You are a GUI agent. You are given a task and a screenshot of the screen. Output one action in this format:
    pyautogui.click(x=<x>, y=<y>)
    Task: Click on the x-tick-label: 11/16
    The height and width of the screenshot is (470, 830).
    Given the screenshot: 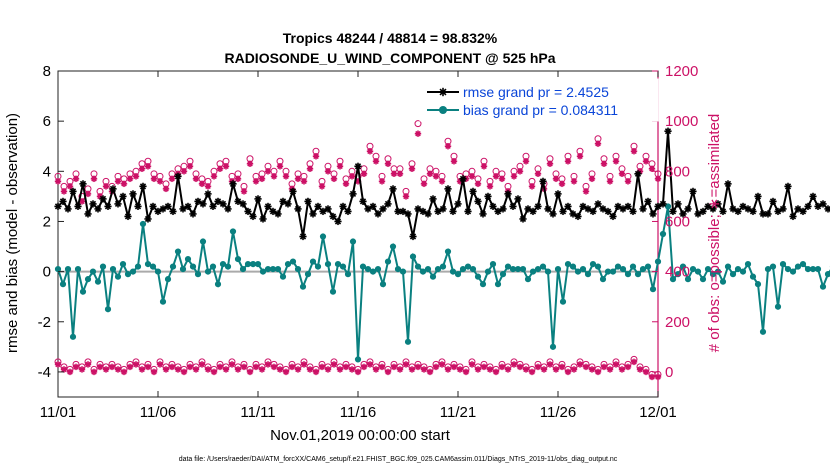 What is the action you would take?
    pyautogui.click(x=358, y=412)
    